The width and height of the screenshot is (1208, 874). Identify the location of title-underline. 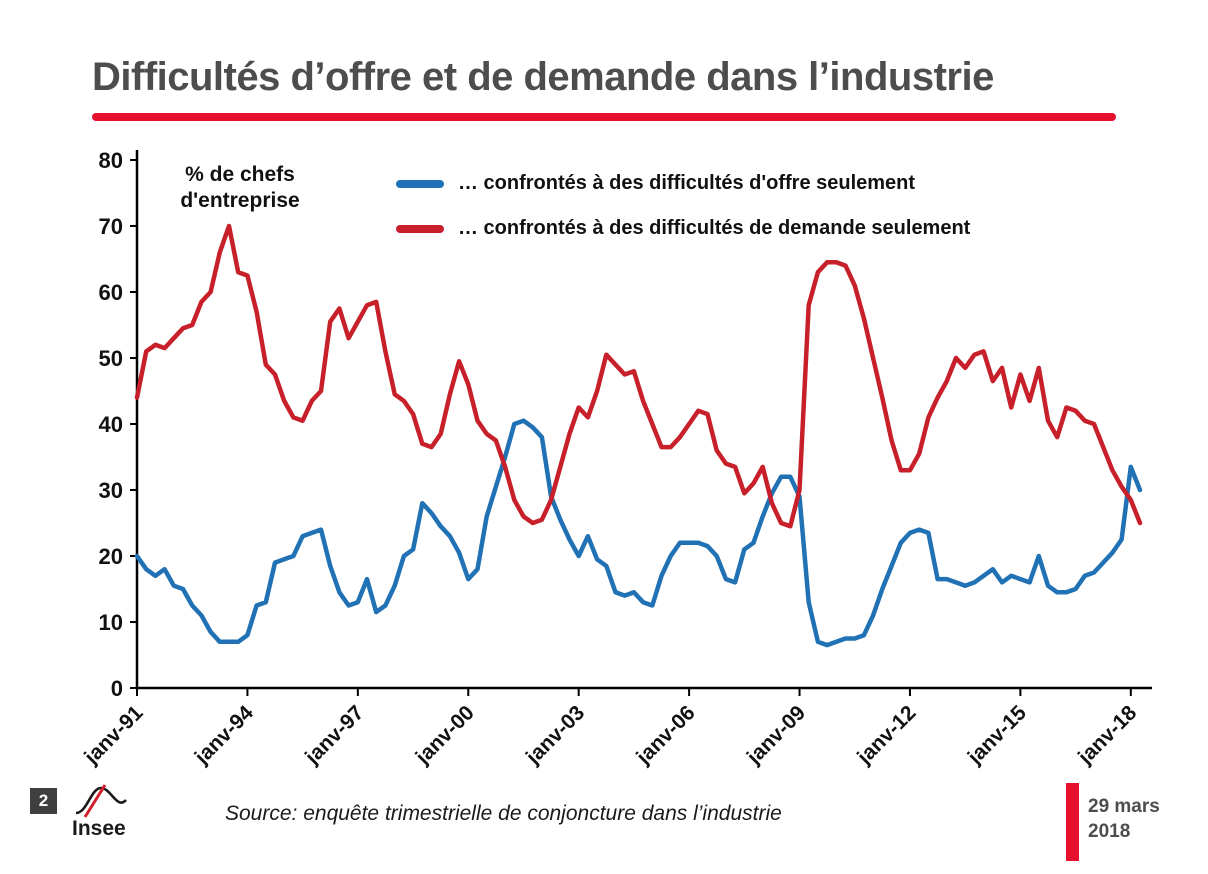
(604, 117).